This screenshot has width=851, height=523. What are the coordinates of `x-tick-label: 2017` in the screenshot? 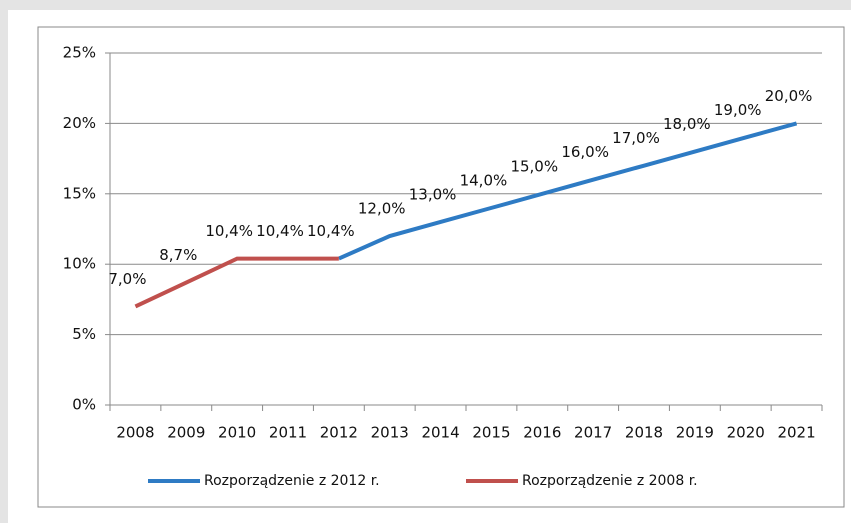 It's located at (593, 433).